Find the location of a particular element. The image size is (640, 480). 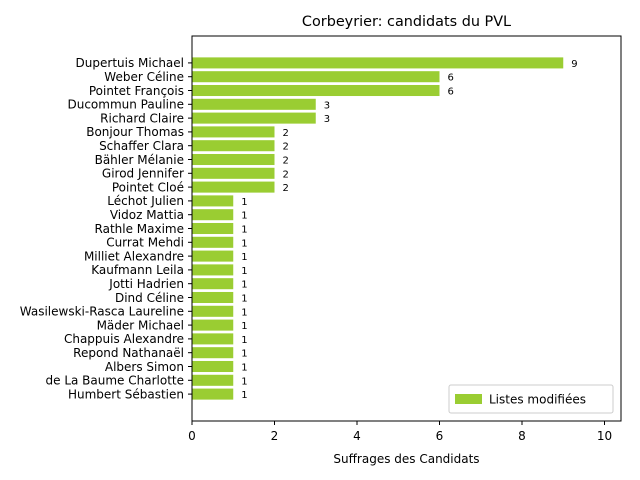

legend: Listes modifiées is located at coordinates (531, 399).